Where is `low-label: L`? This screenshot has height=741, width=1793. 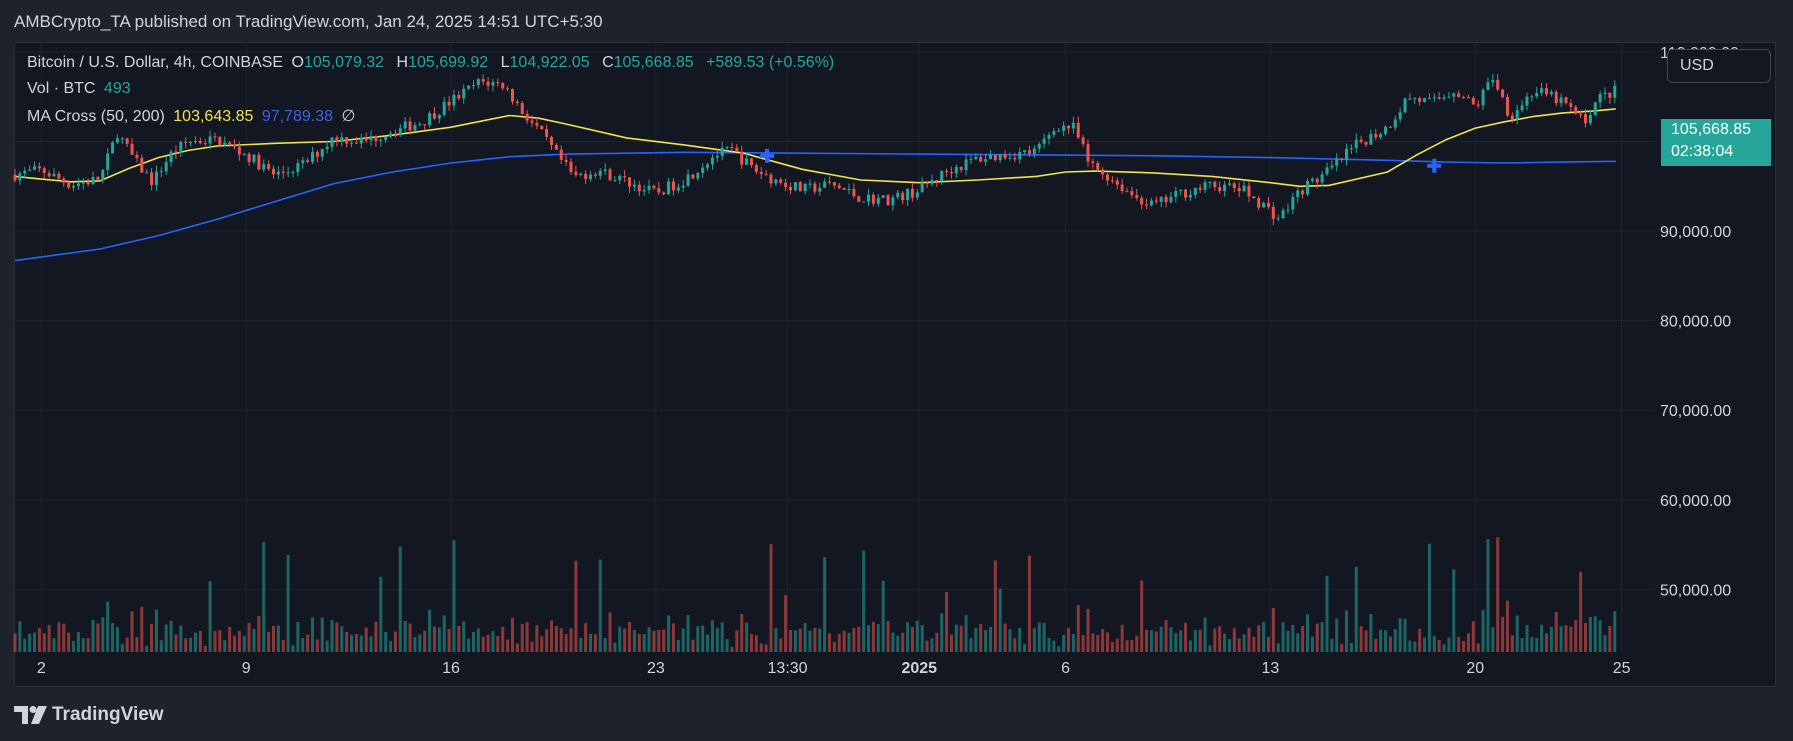
low-label: L is located at coordinates (505, 62).